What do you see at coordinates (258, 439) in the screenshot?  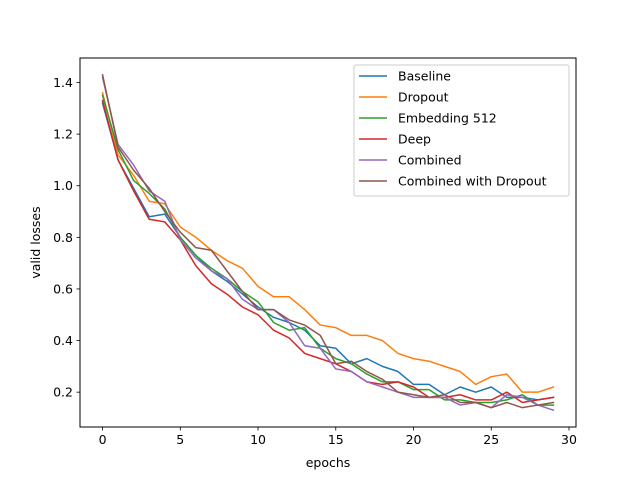 I see `x-tick-label: 10` at bounding box center [258, 439].